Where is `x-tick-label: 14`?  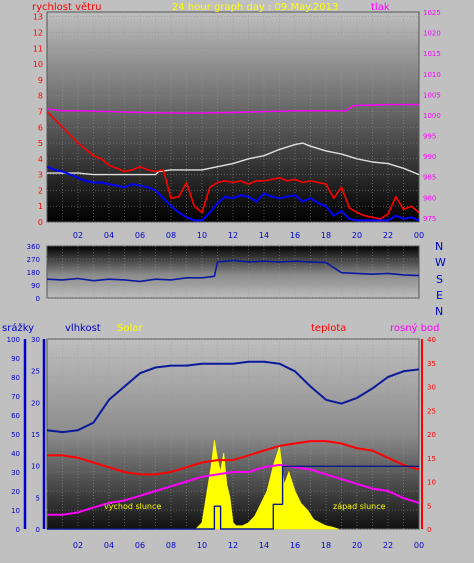 x-tick-label: 14 is located at coordinates (264, 235).